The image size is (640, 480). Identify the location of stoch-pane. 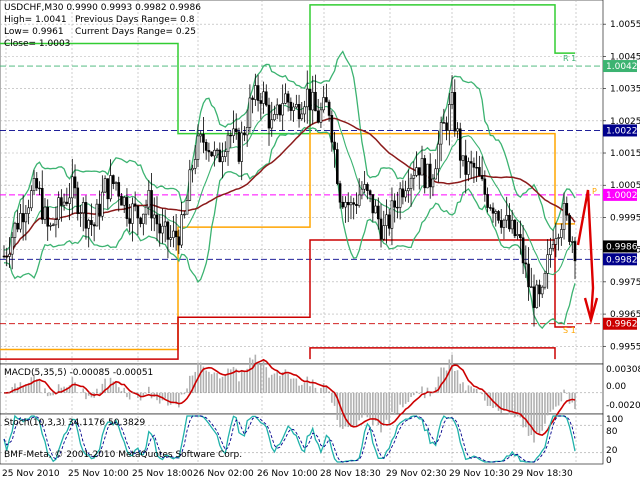
(302, 439).